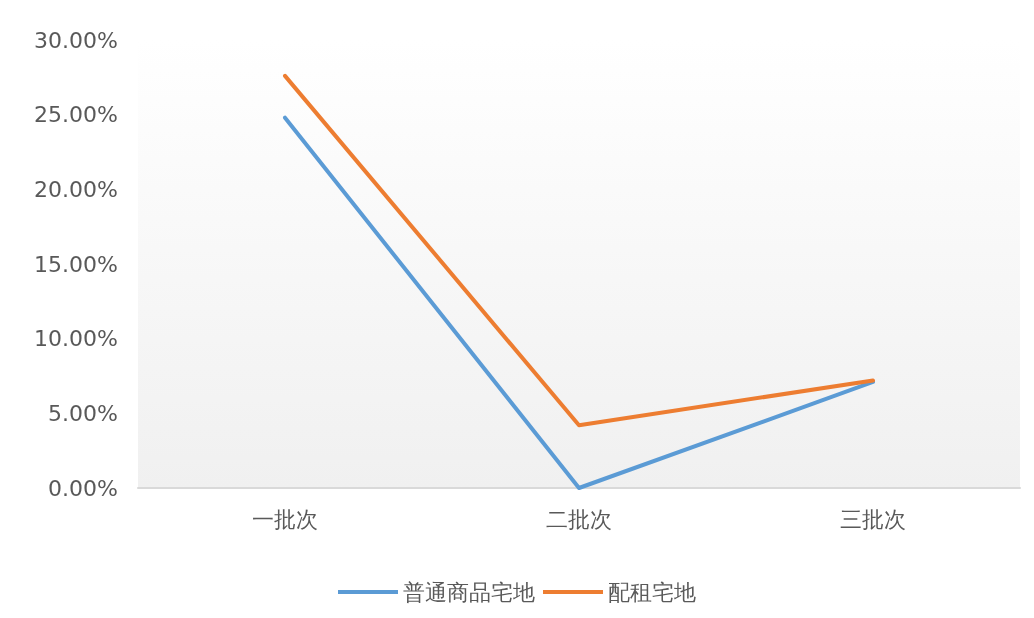 The height and width of the screenshot is (618, 1034). Describe the element at coordinates (83, 488) in the screenshot. I see `y-tick-label: 0.00%` at that location.